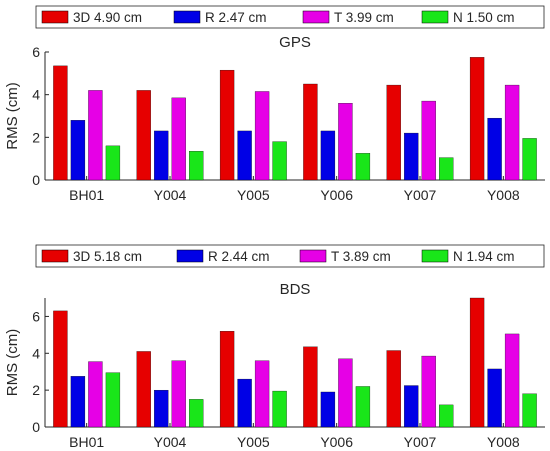 The width and height of the screenshot is (550, 451). Describe the element at coordinates (107, 256) in the screenshot. I see `legend-label-3d: 3D 5.18 cm` at that location.